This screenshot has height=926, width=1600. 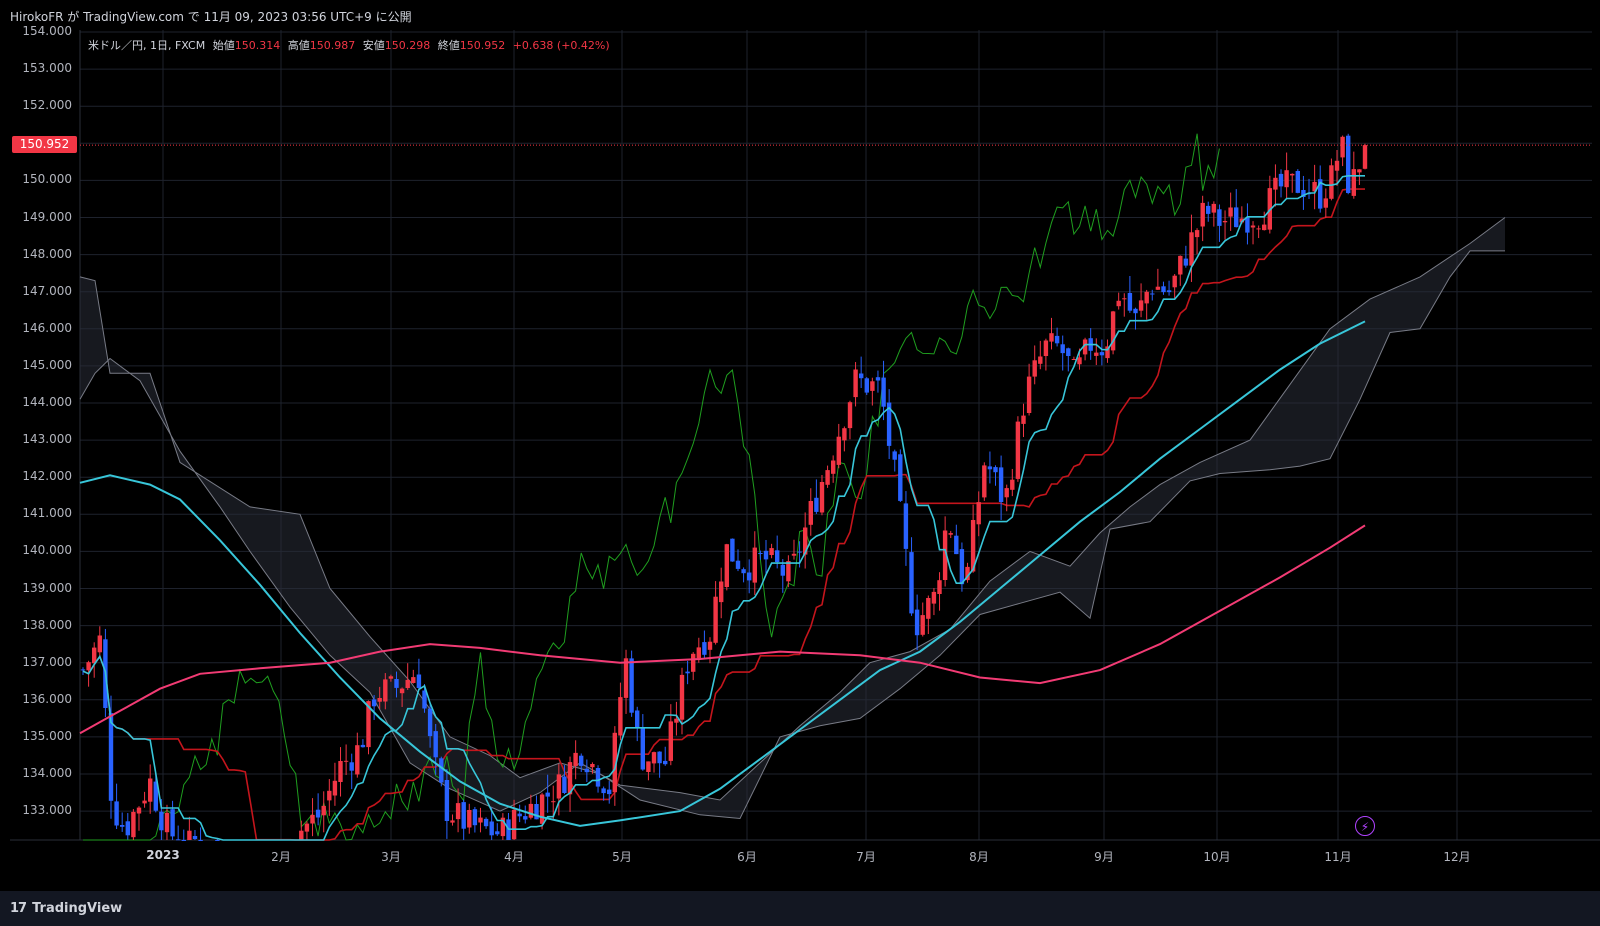 I want to click on bolt-icon: ⚡, so click(x=1365, y=826).